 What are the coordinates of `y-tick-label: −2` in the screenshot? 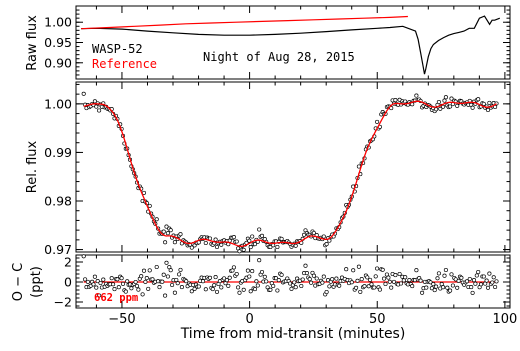 It's located at (63, 302).